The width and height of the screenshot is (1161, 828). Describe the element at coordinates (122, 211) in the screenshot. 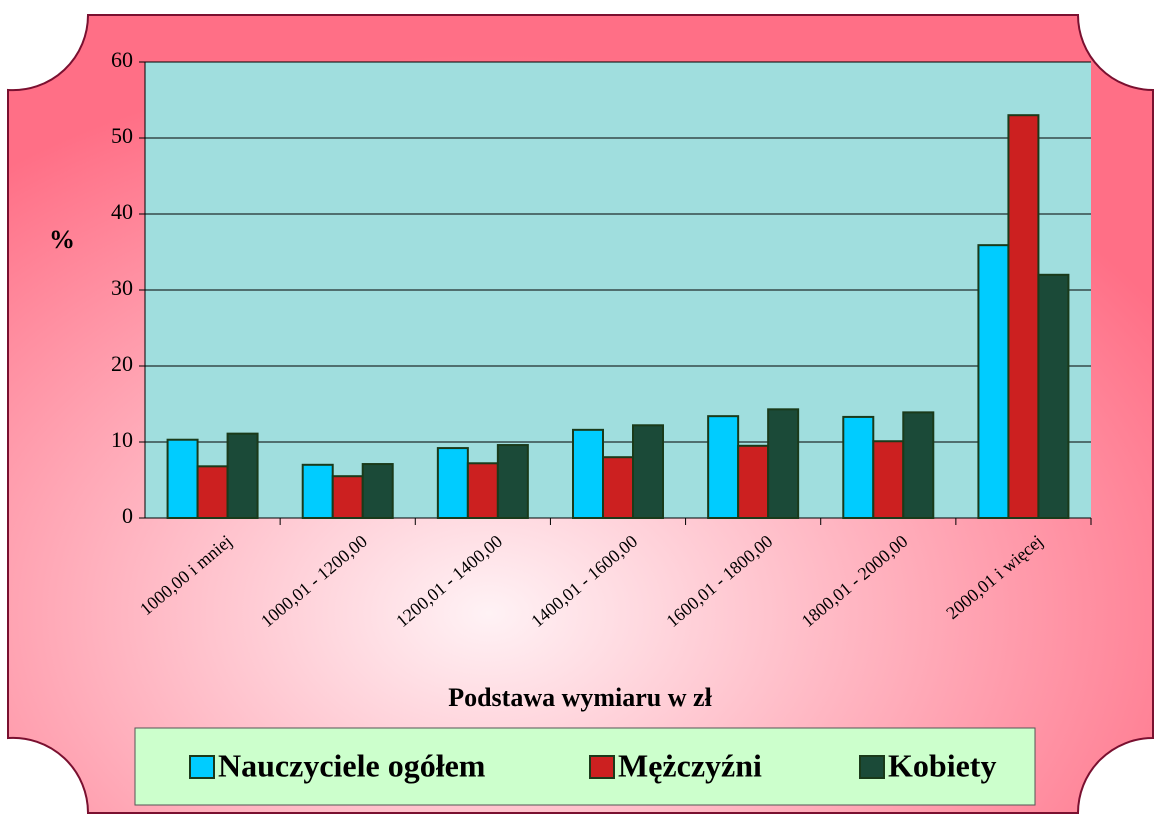

I see `y-tick-label: 40` at that location.